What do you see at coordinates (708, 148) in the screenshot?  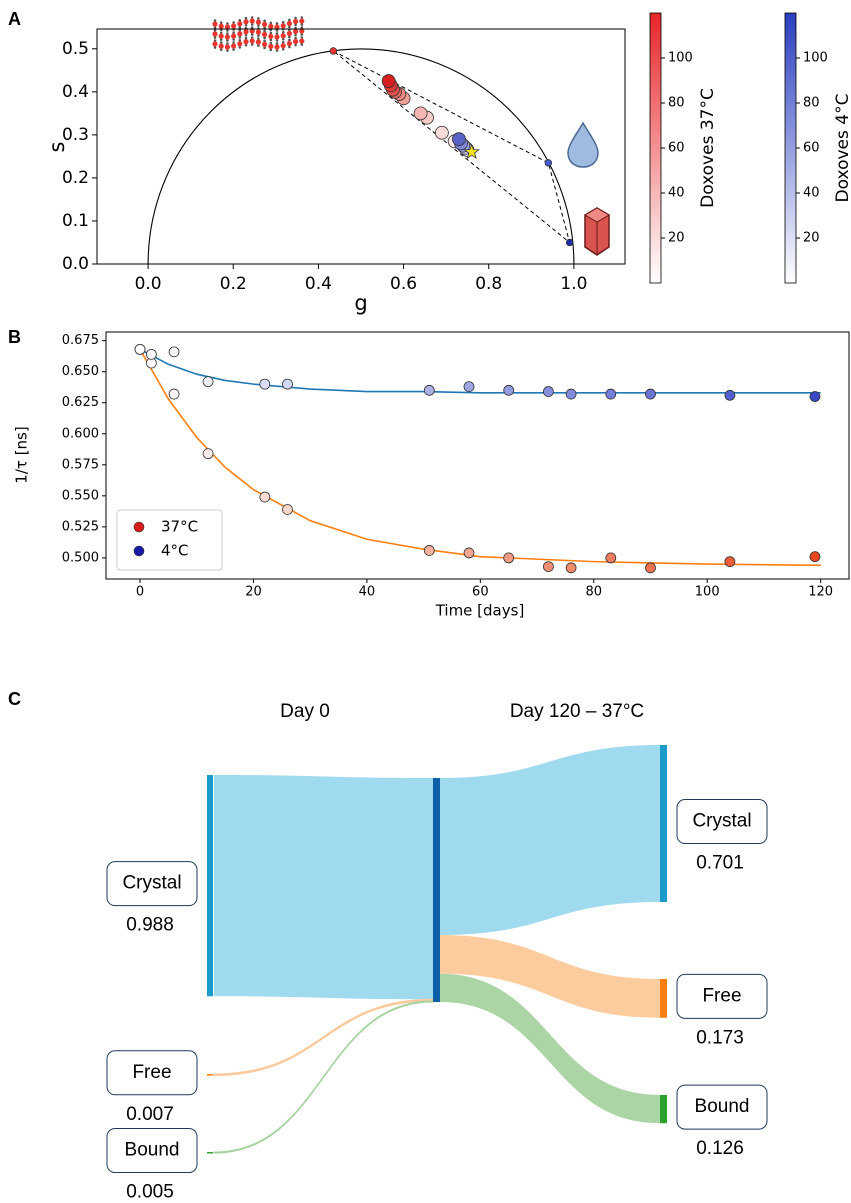 I see `colorbar-label: Doxoves 37°C` at bounding box center [708, 148].